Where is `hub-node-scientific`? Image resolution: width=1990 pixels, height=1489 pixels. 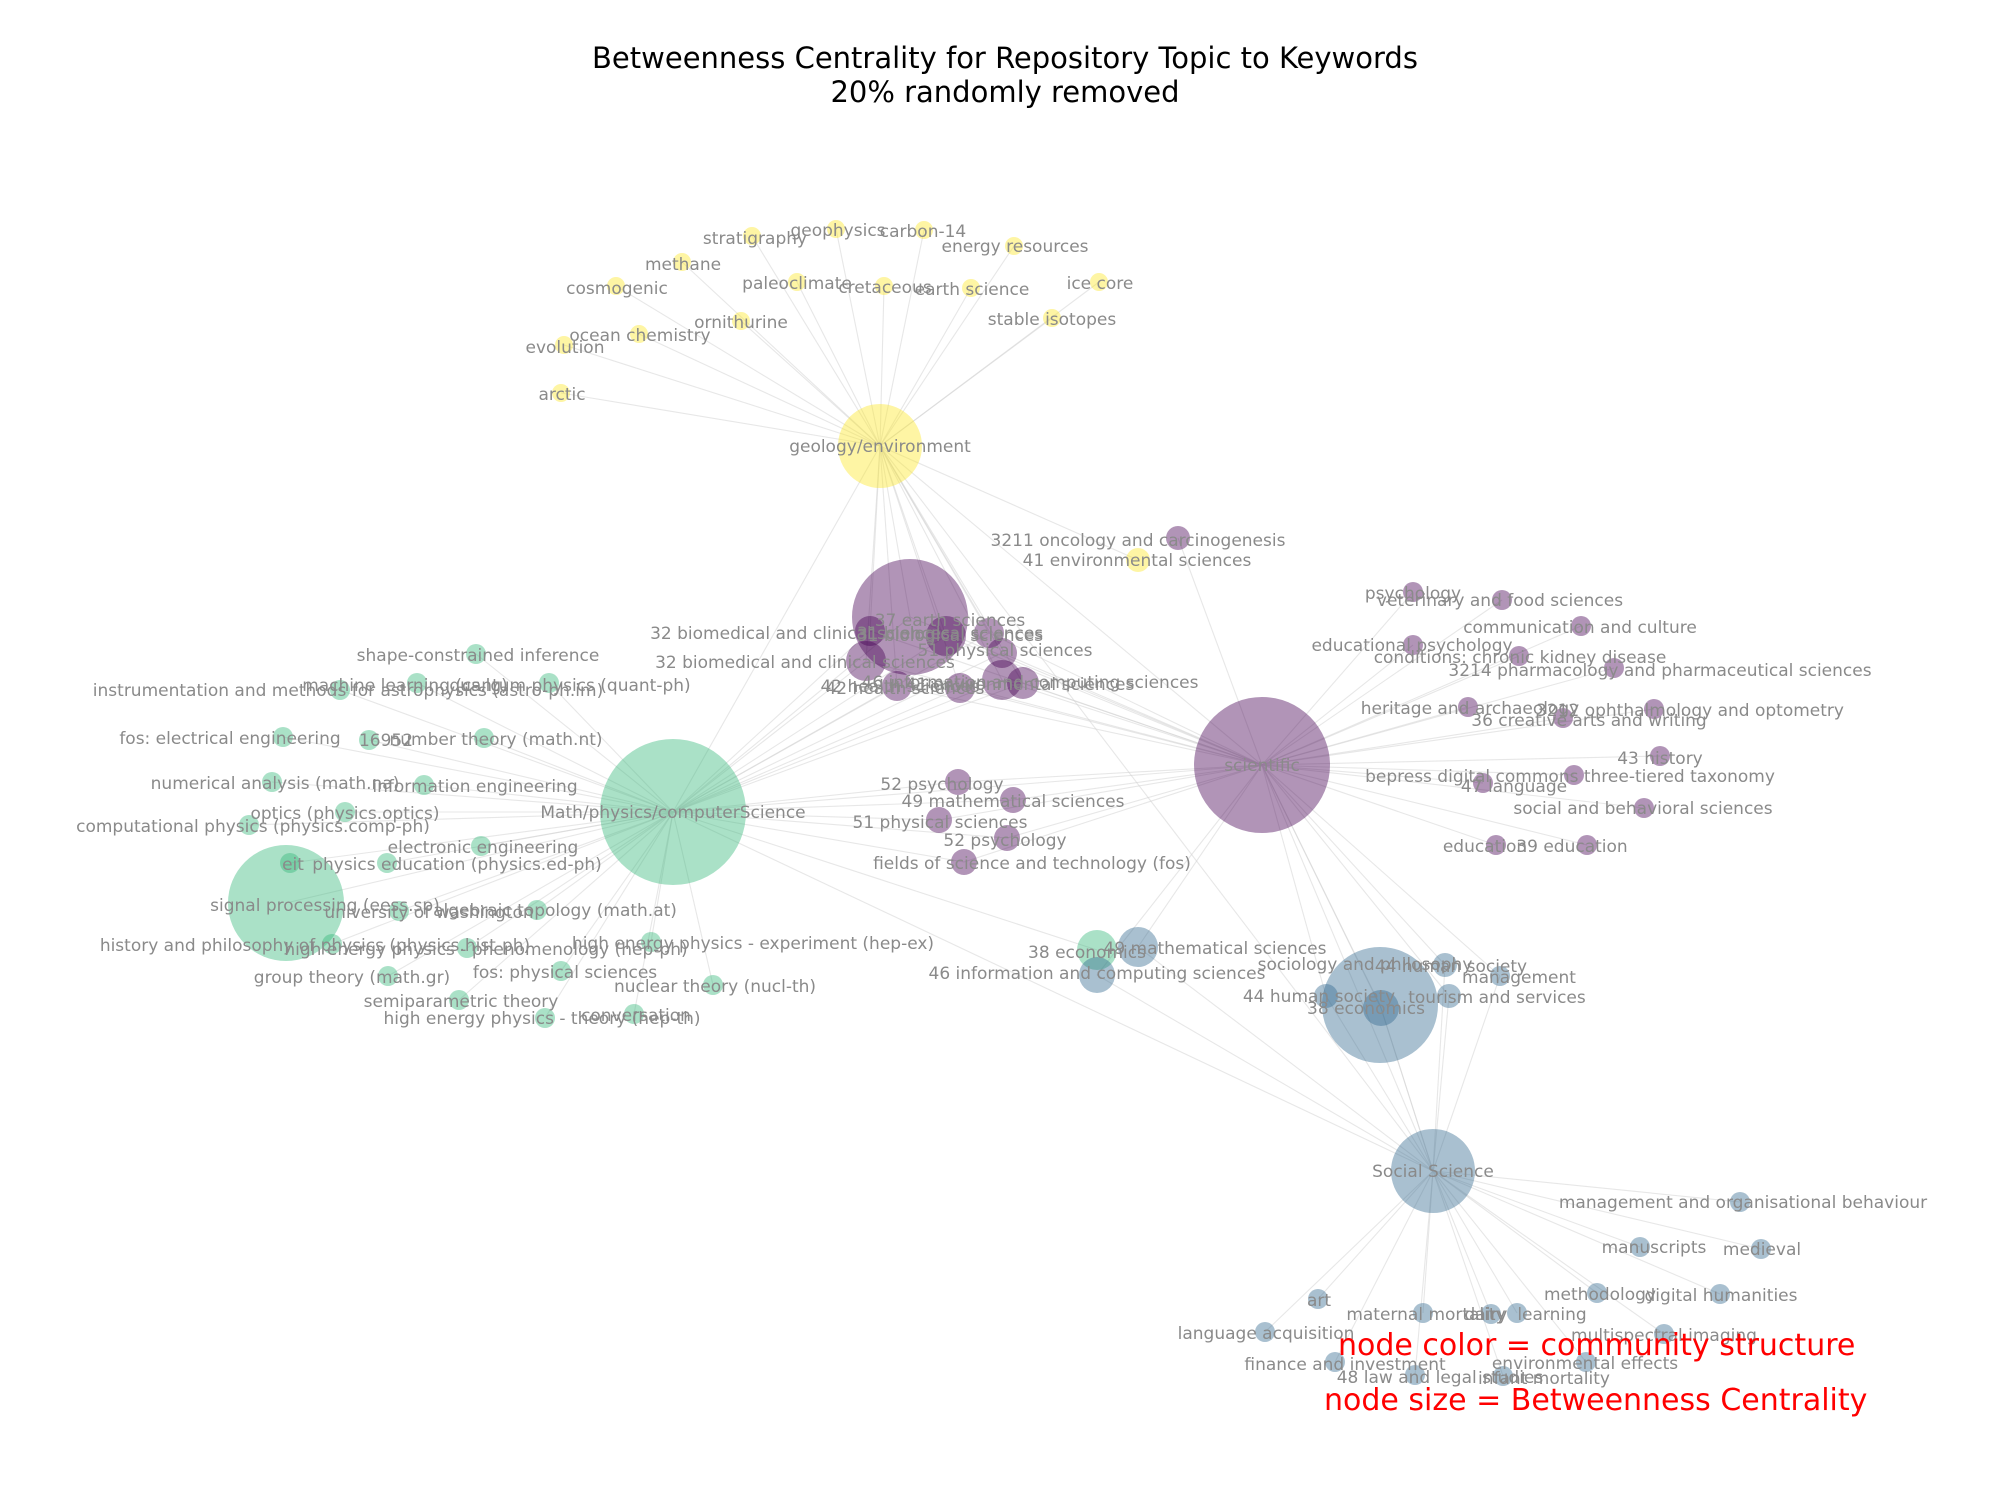
hub-node-scientific is located at coordinates (1262, 765).